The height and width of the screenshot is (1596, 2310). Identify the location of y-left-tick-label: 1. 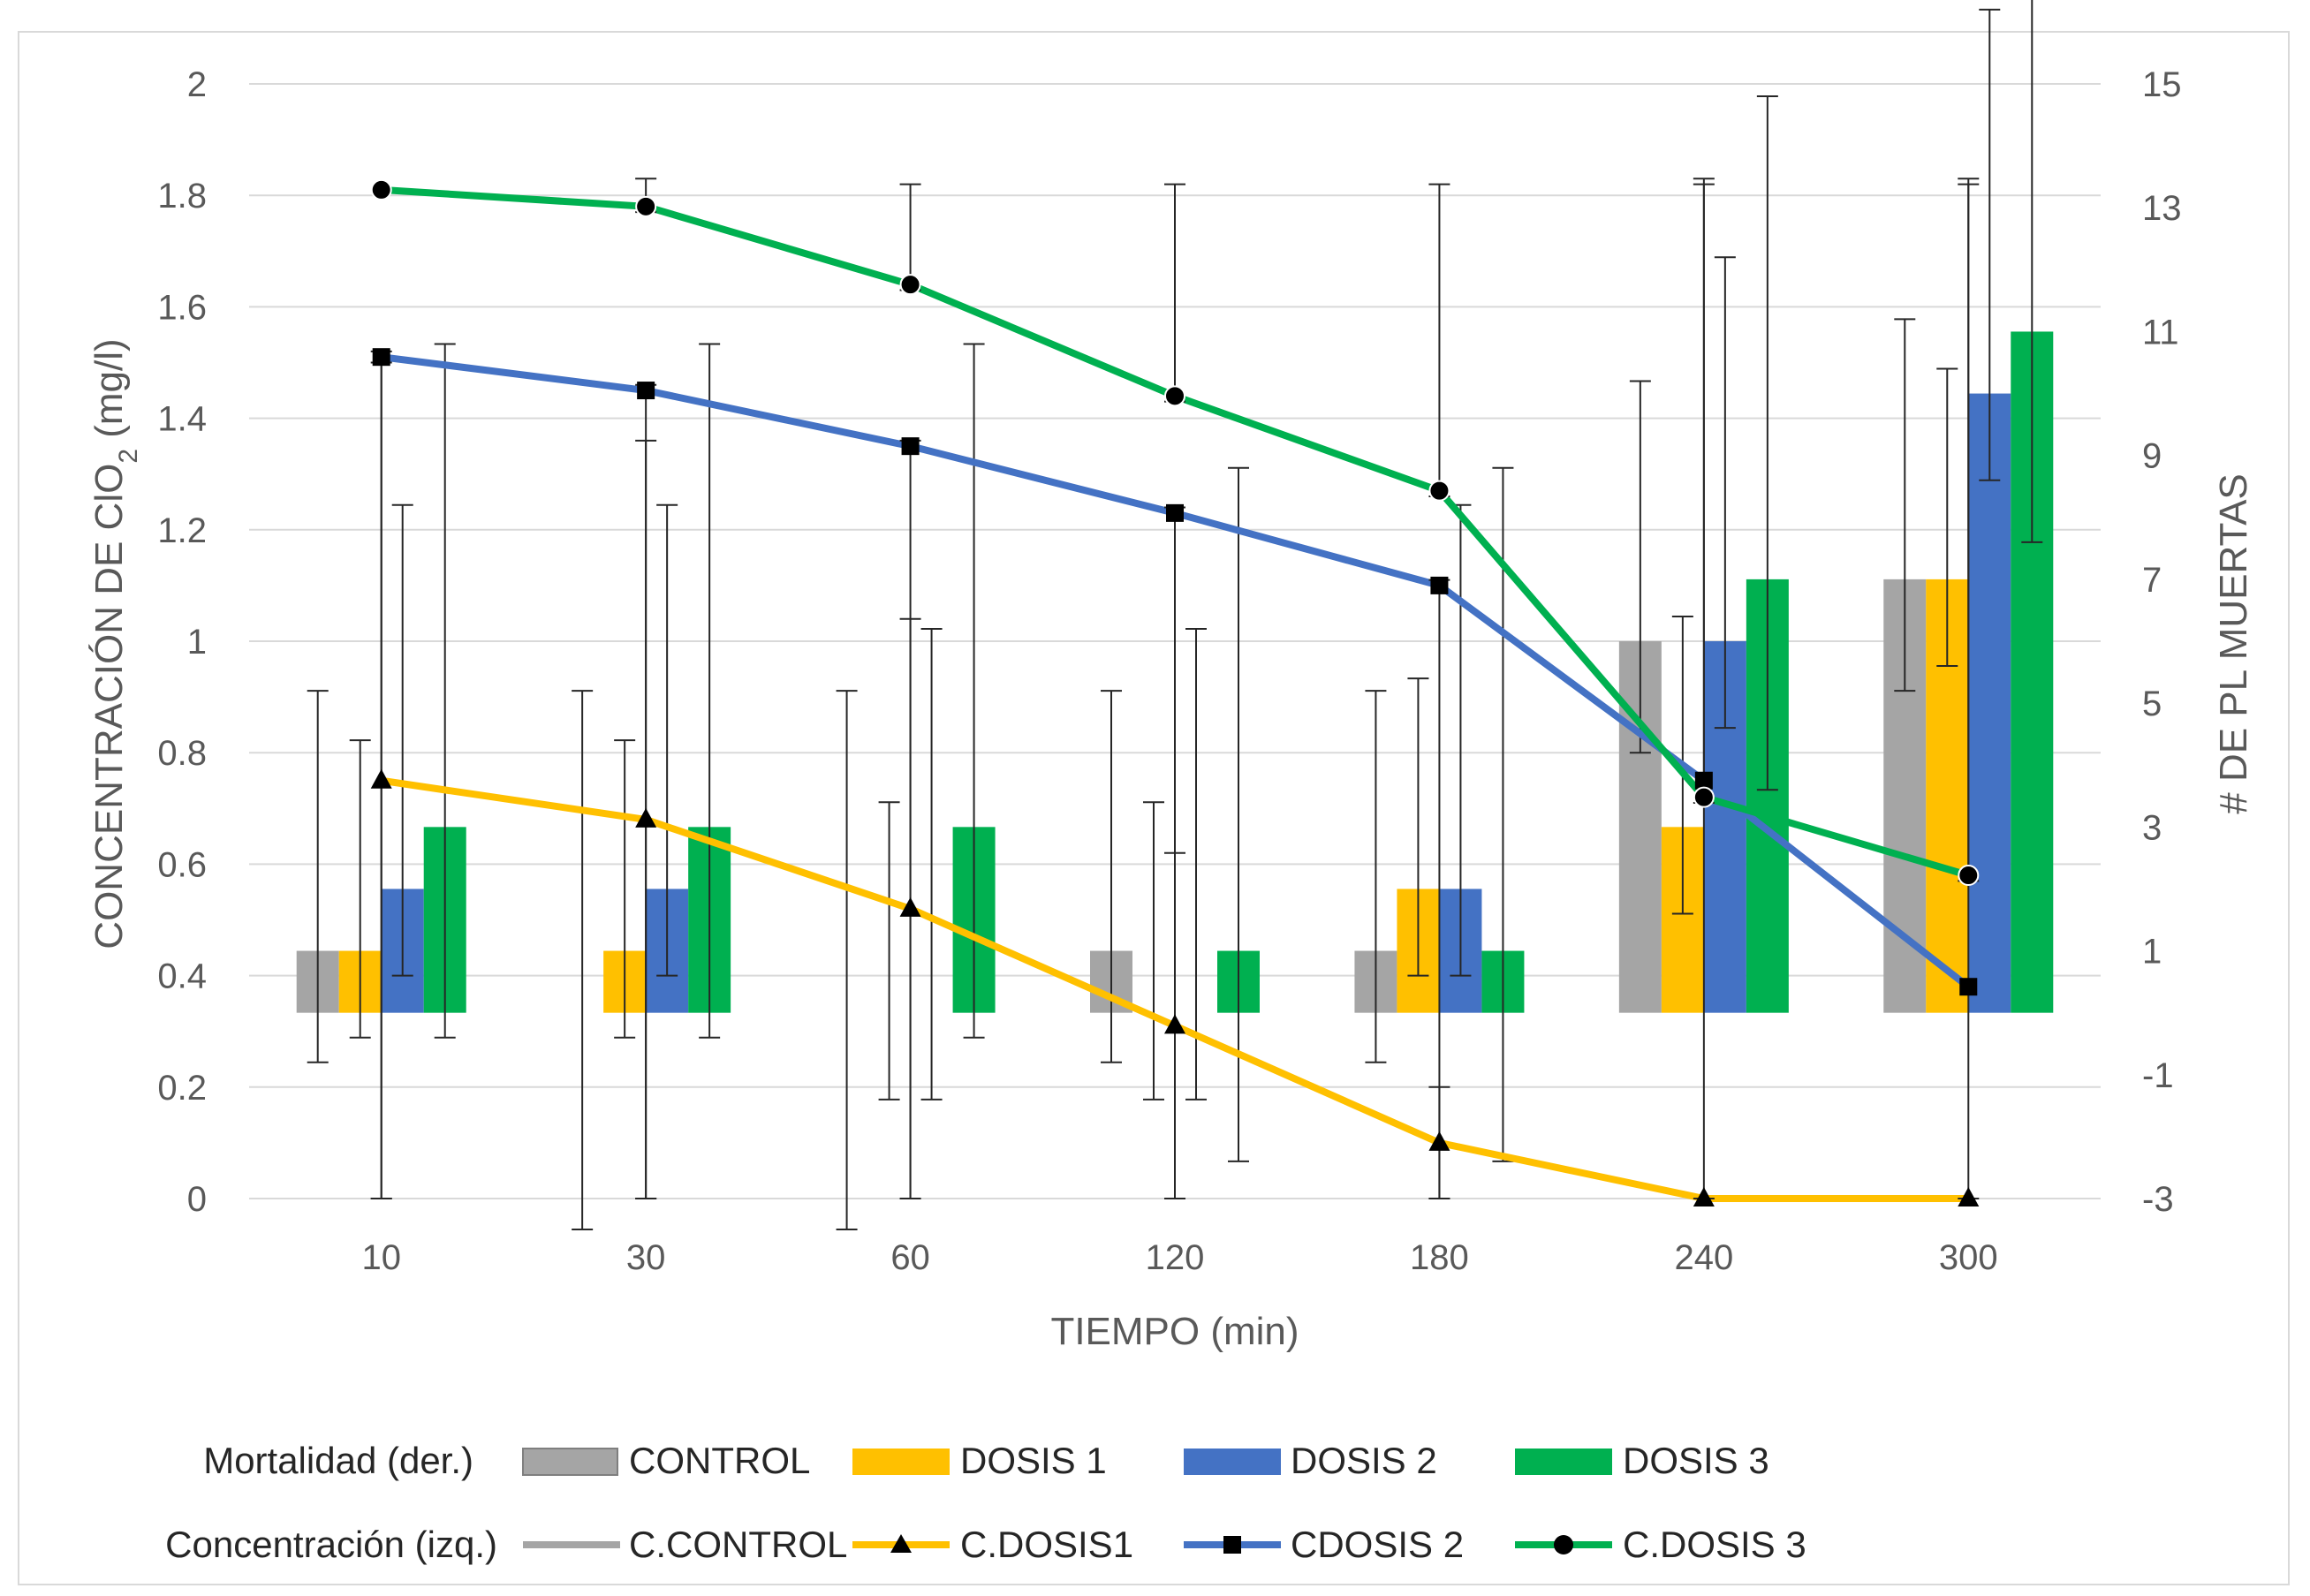
(197, 642).